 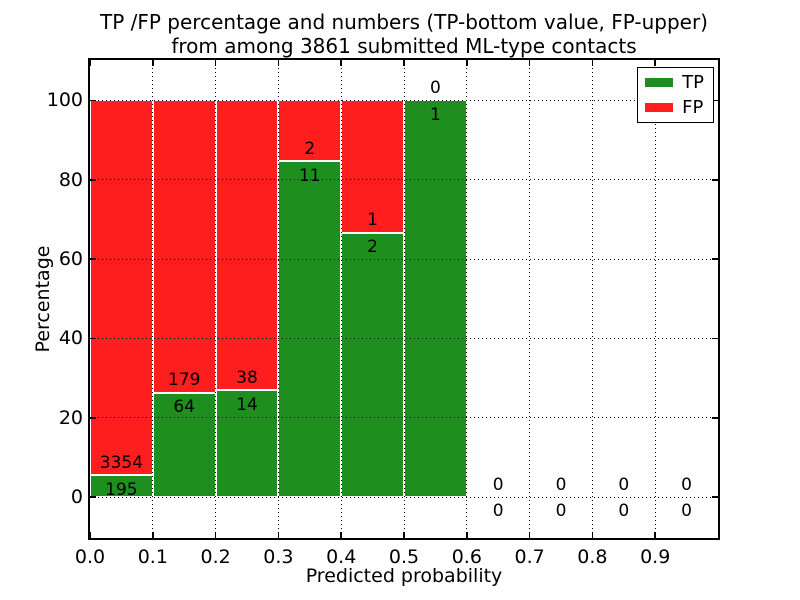 What do you see at coordinates (529, 557) in the screenshot?
I see `x-tick-label: 0.7` at bounding box center [529, 557].